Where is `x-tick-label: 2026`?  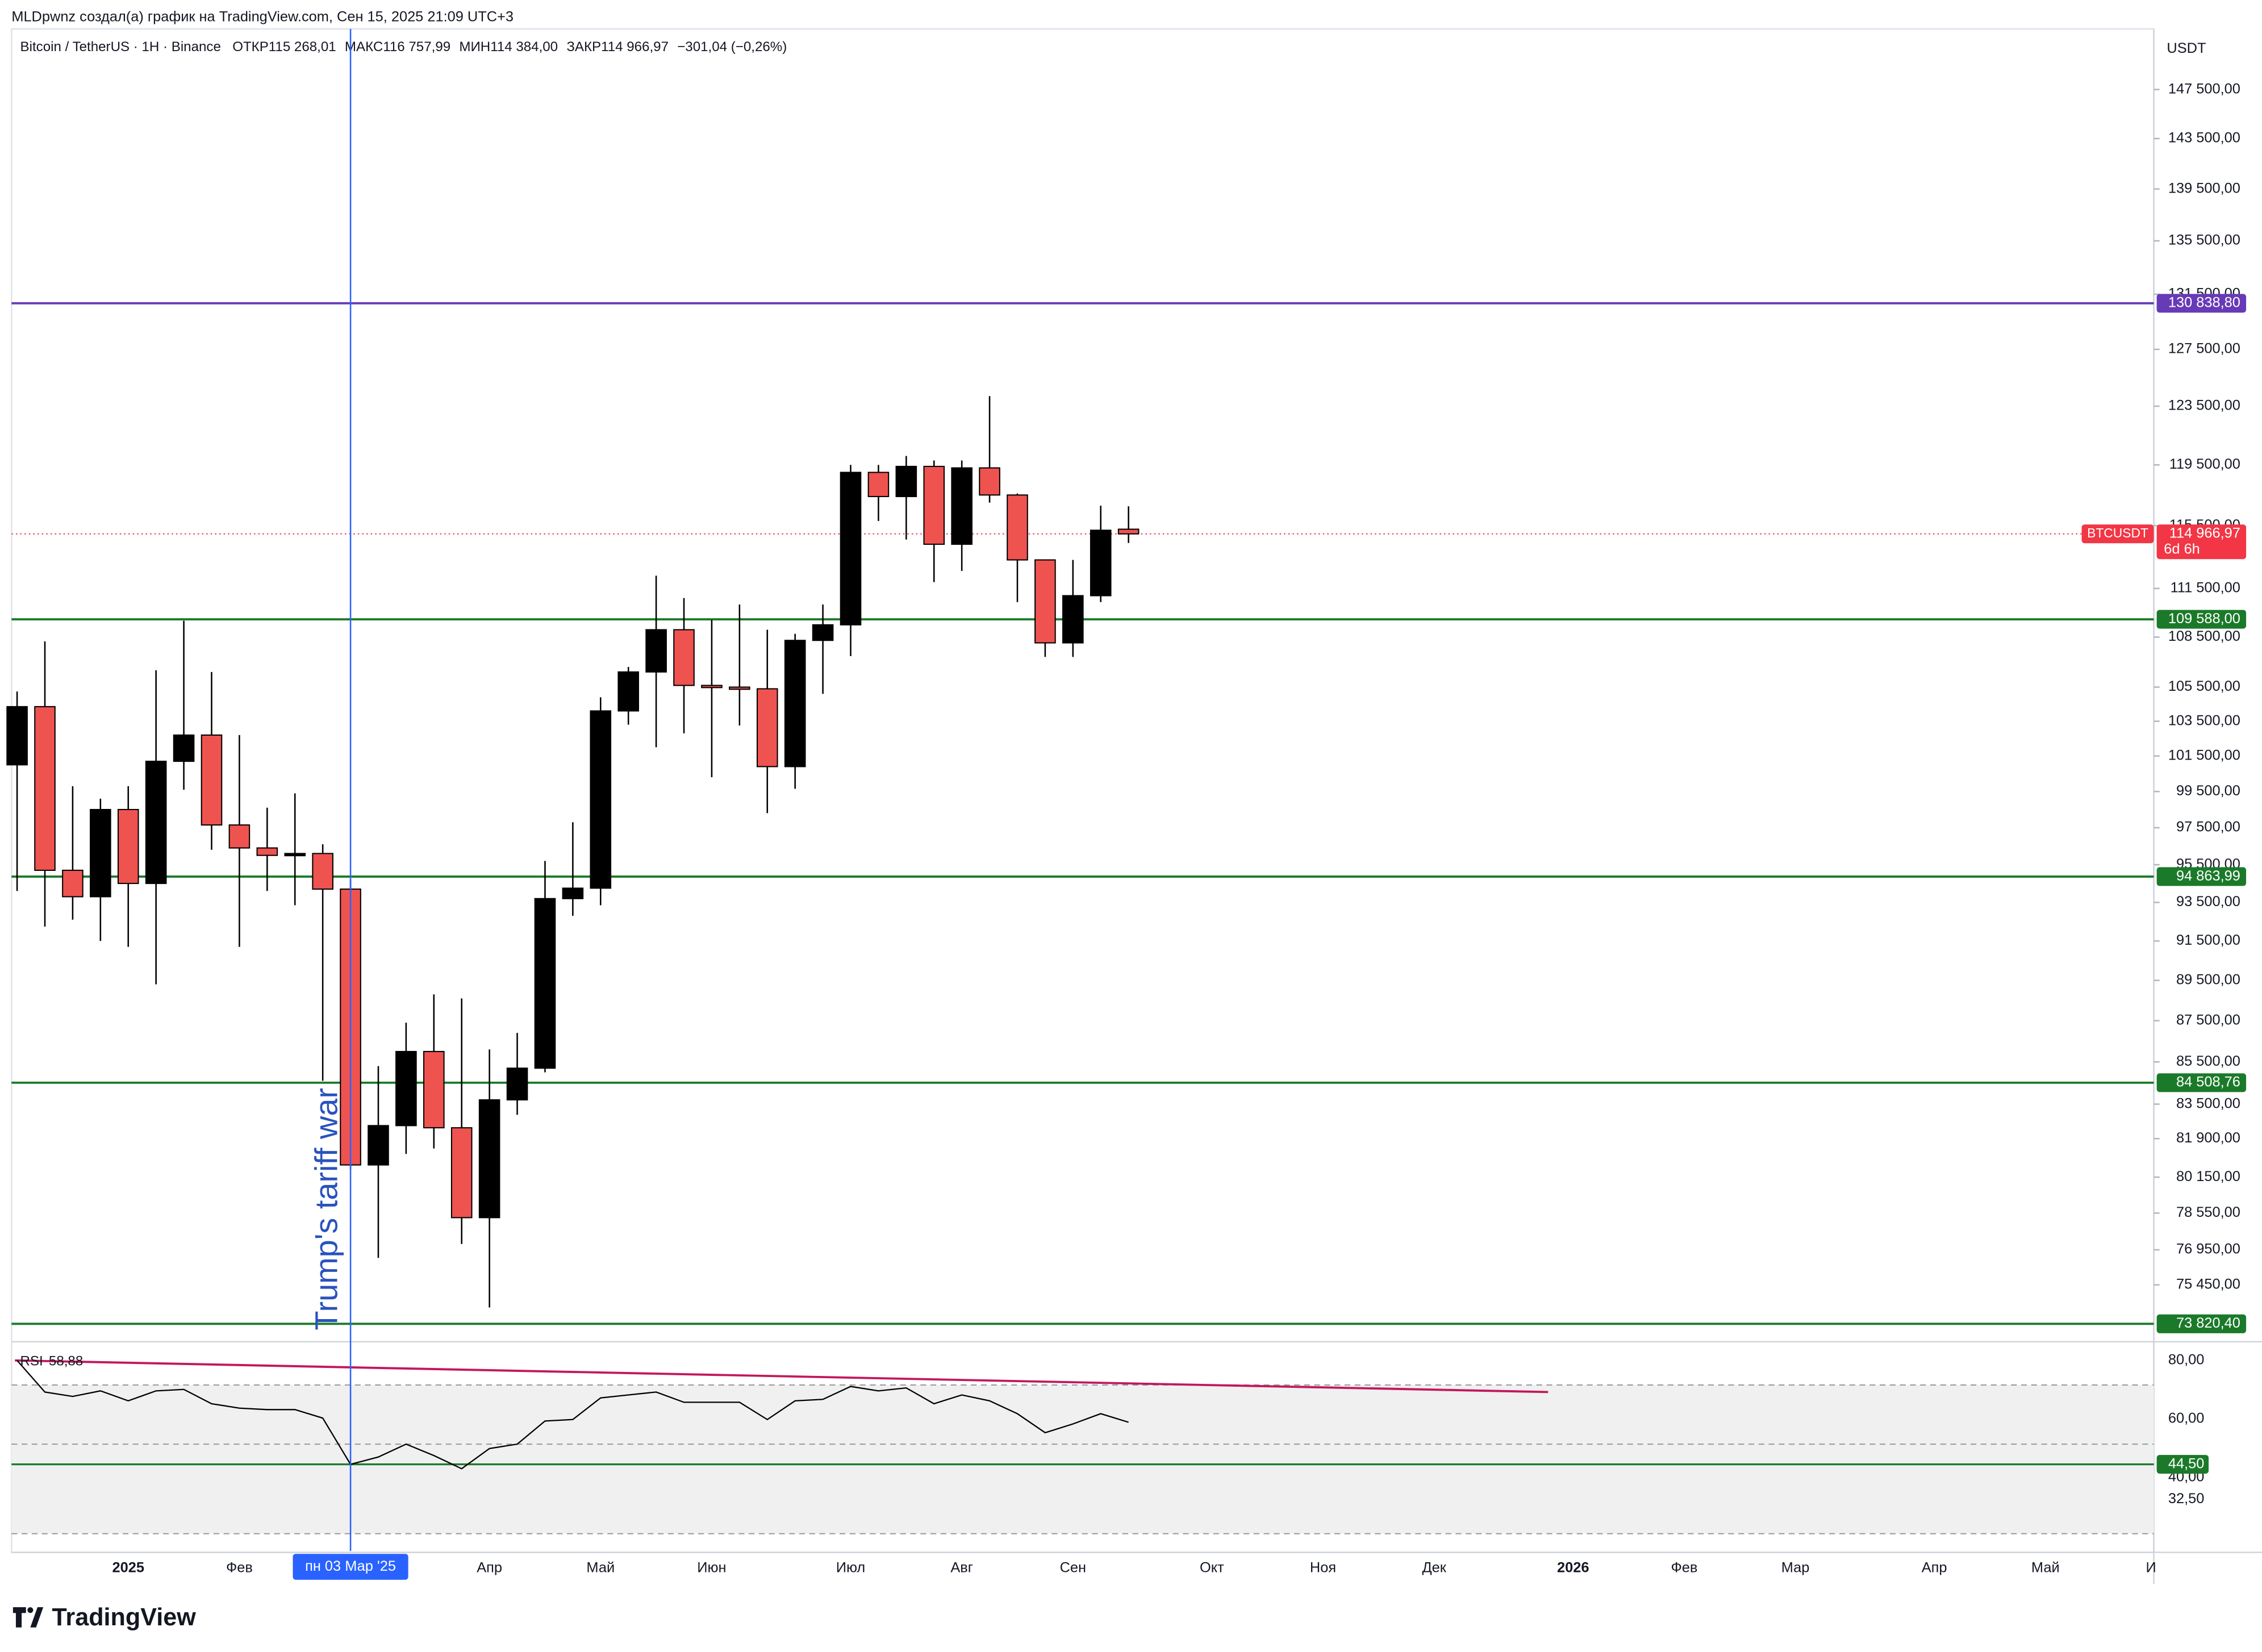
x-tick-label: 2026 is located at coordinates (1573, 1567).